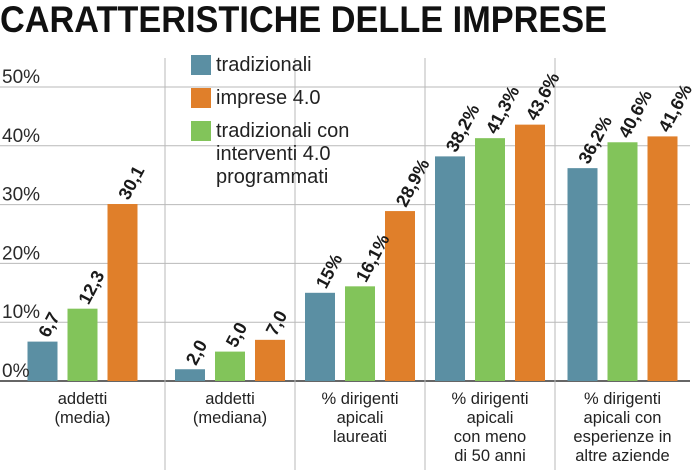 Image resolution: width=700 pixels, height=470 pixels. I want to click on y-tick-label: 50%, so click(21, 77).